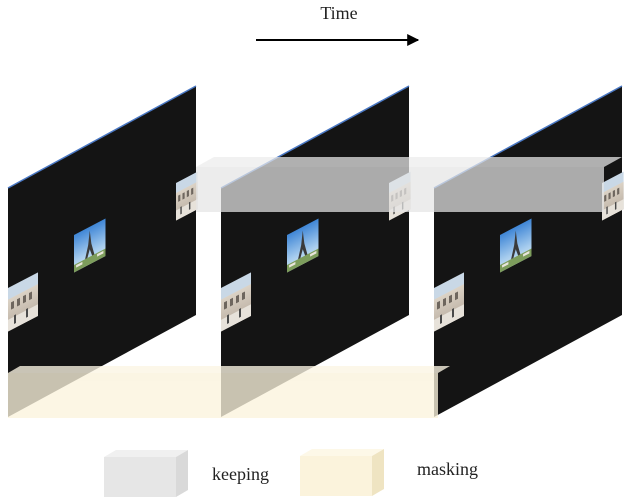  Describe the element at coordinates (338, 13) in the screenshot. I see `time-label: Time` at that location.